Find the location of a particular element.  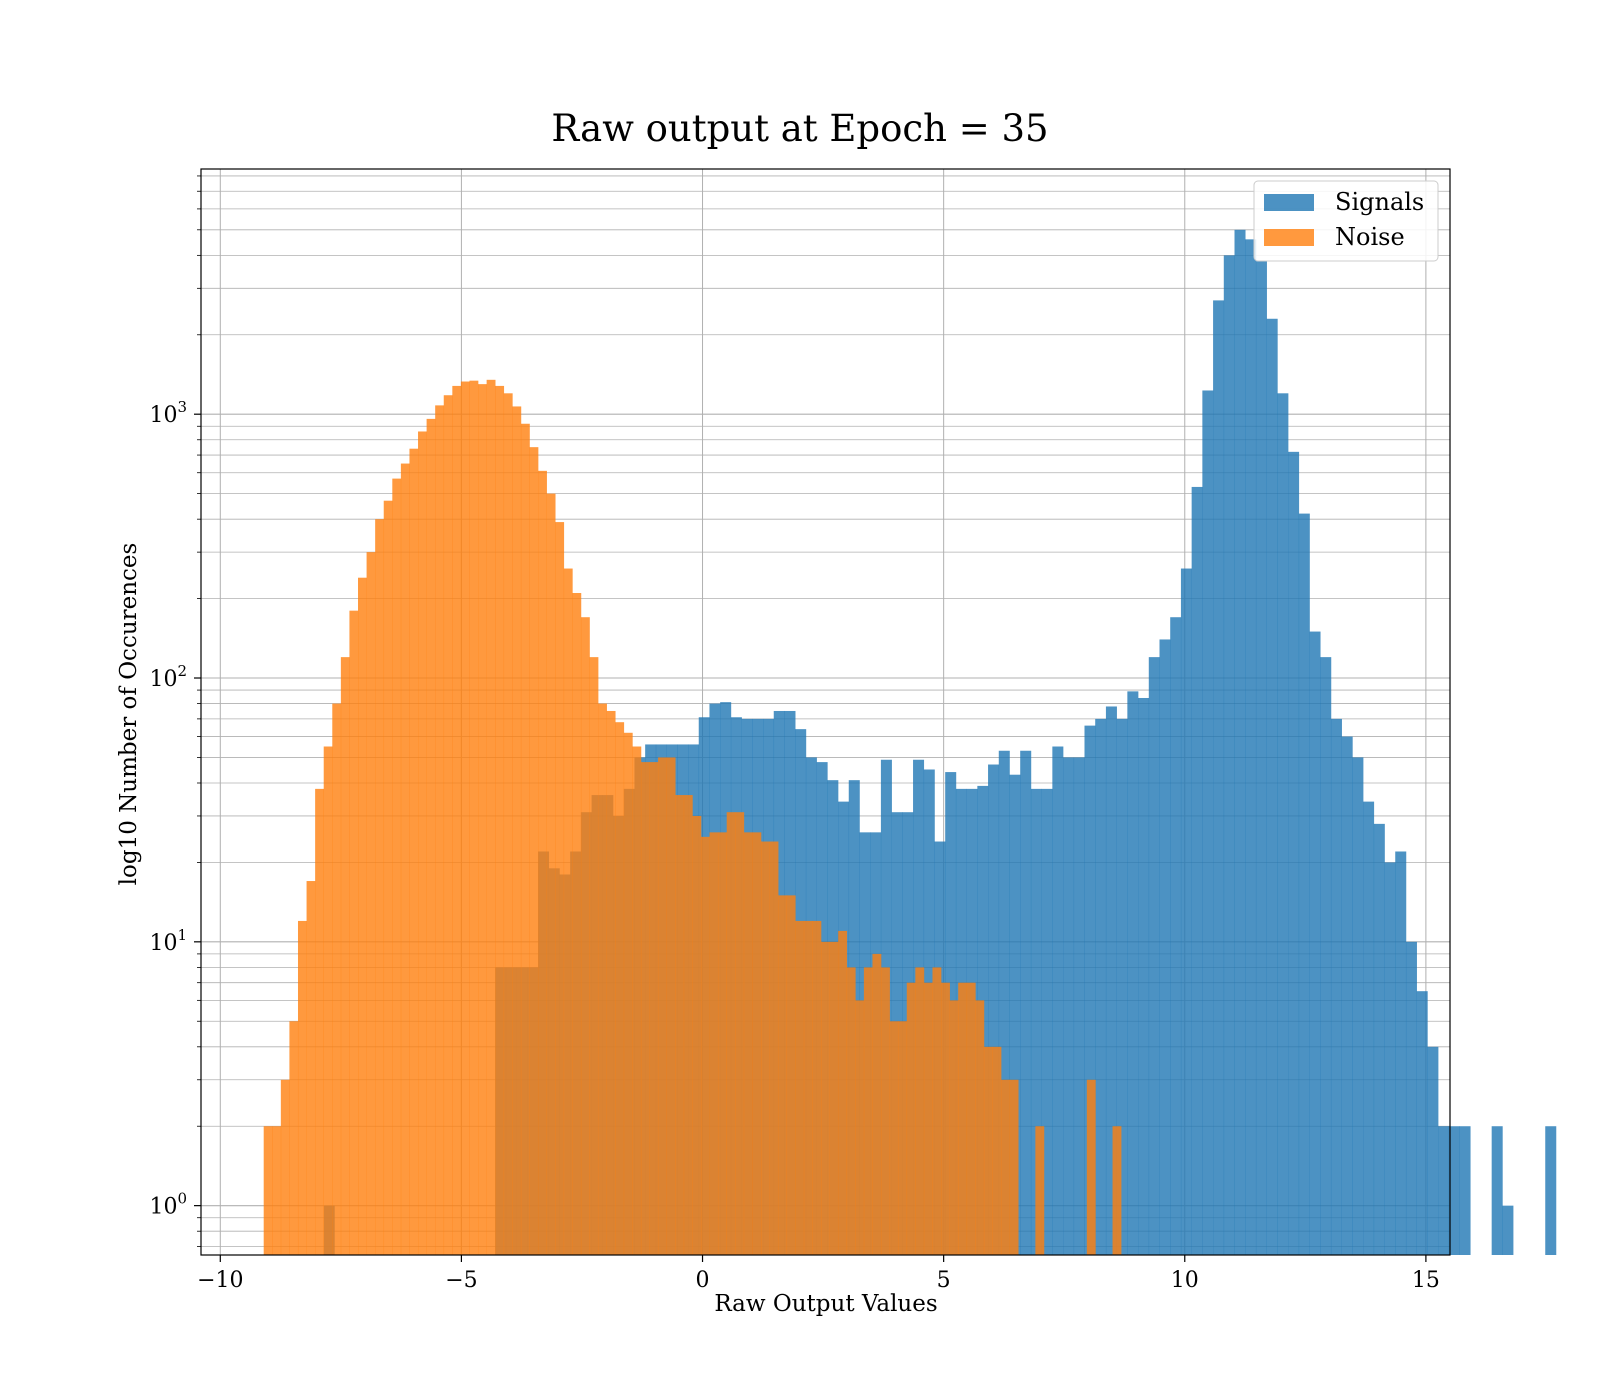

legend-swatch-signals is located at coordinates (1289, 202).